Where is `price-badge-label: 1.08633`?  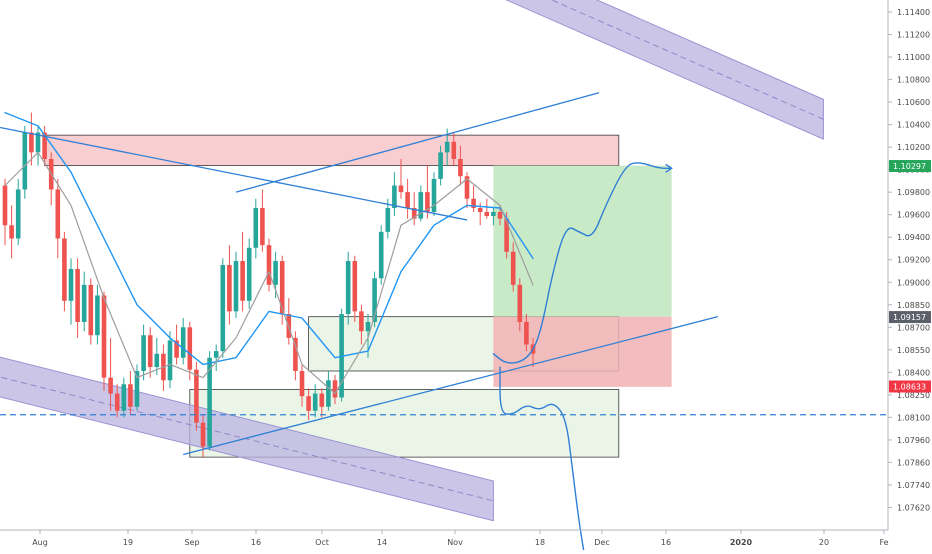 price-badge-label: 1.08633 is located at coordinates (909, 387).